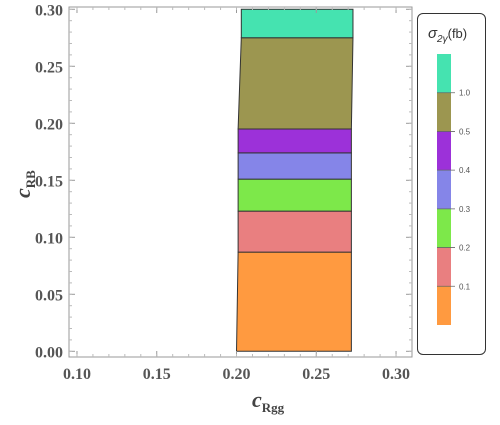  What do you see at coordinates (316, 374) in the screenshot?
I see `x-tick-label: 0.25` at bounding box center [316, 374].